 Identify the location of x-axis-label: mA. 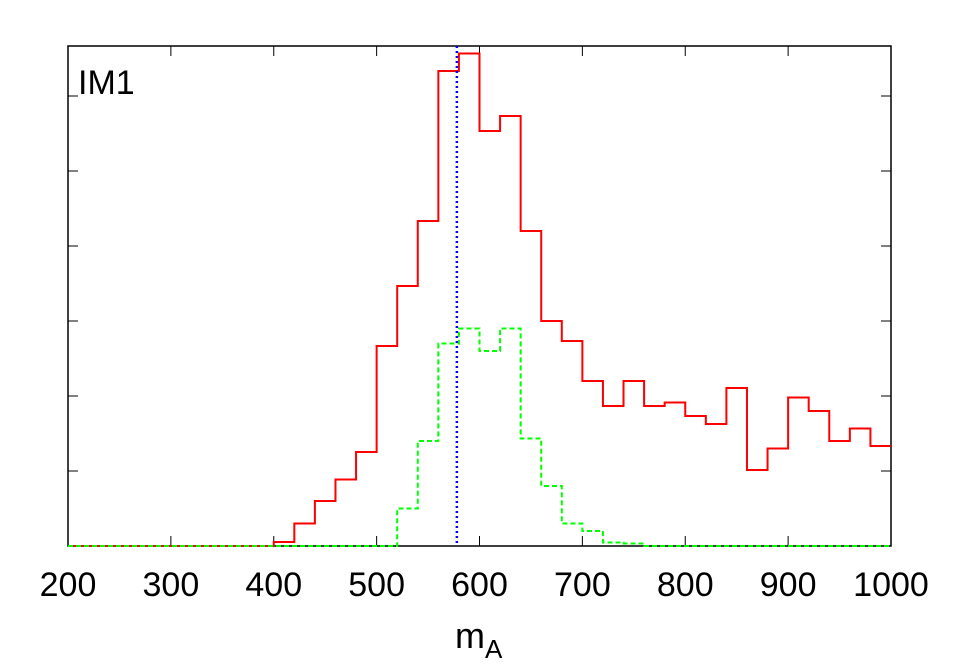
(479, 639).